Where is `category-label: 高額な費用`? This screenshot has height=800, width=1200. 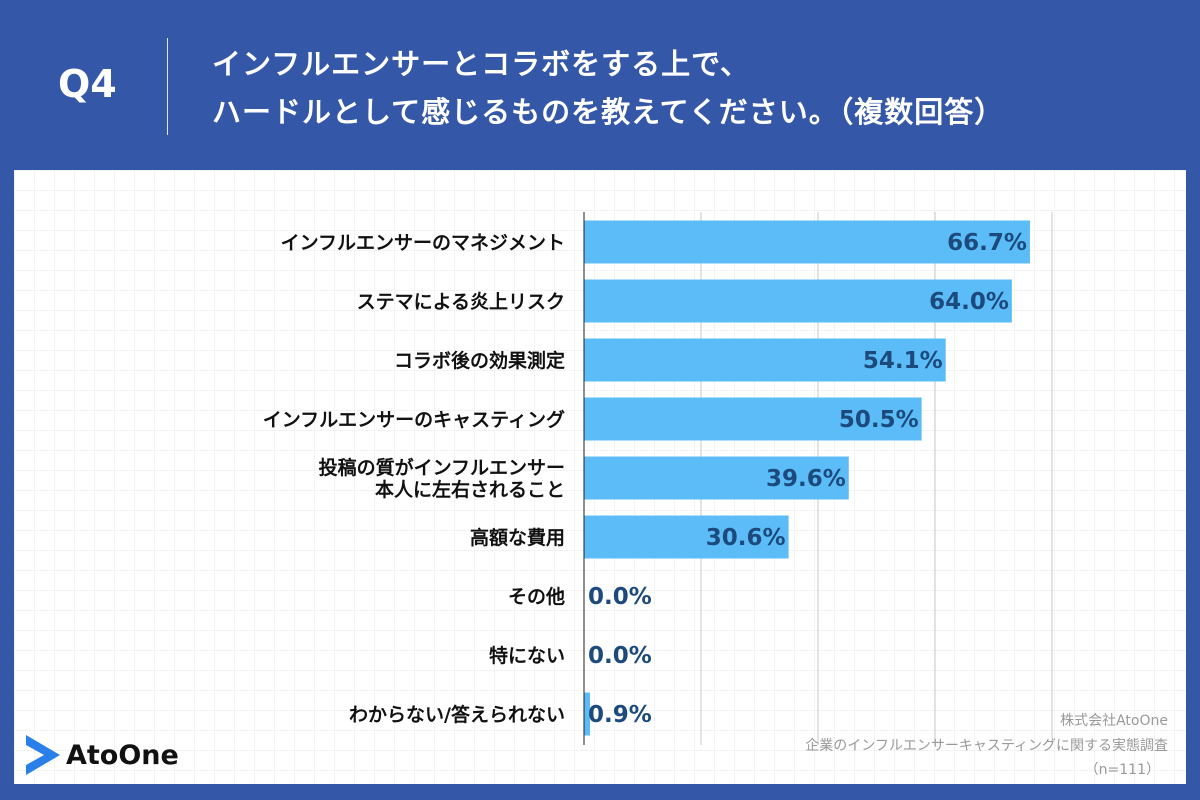
category-label: 高額な費用 is located at coordinates (517, 537).